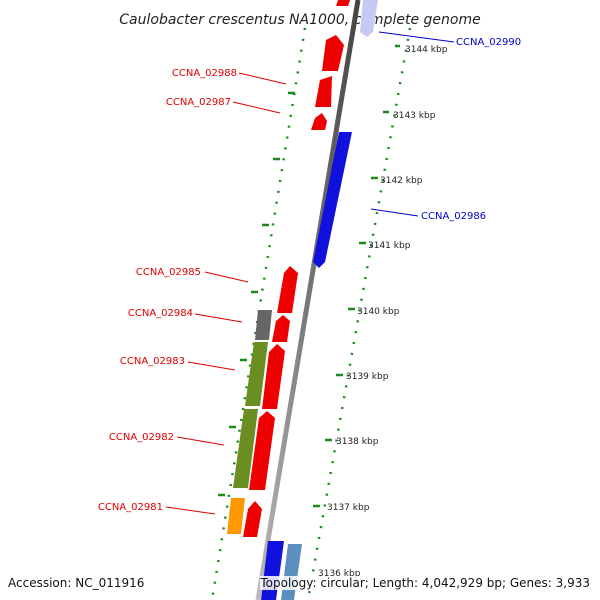 This screenshot has width=600, height=600. Describe the element at coordinates (367, 377) in the screenshot. I see `tick-label: 3139 kbp` at that location.